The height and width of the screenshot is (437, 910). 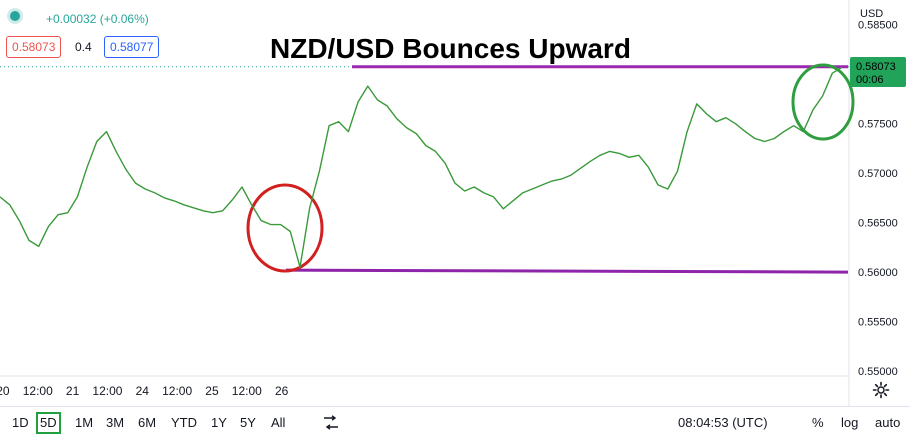 I want to click on timeframe-all: All, so click(x=278, y=422).